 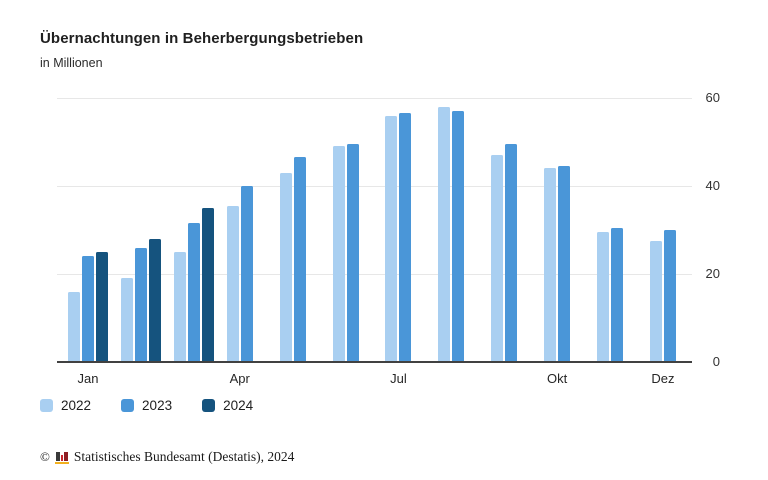 What do you see at coordinates (88, 309) in the screenshot?
I see `bar-2023-Jan` at bounding box center [88, 309].